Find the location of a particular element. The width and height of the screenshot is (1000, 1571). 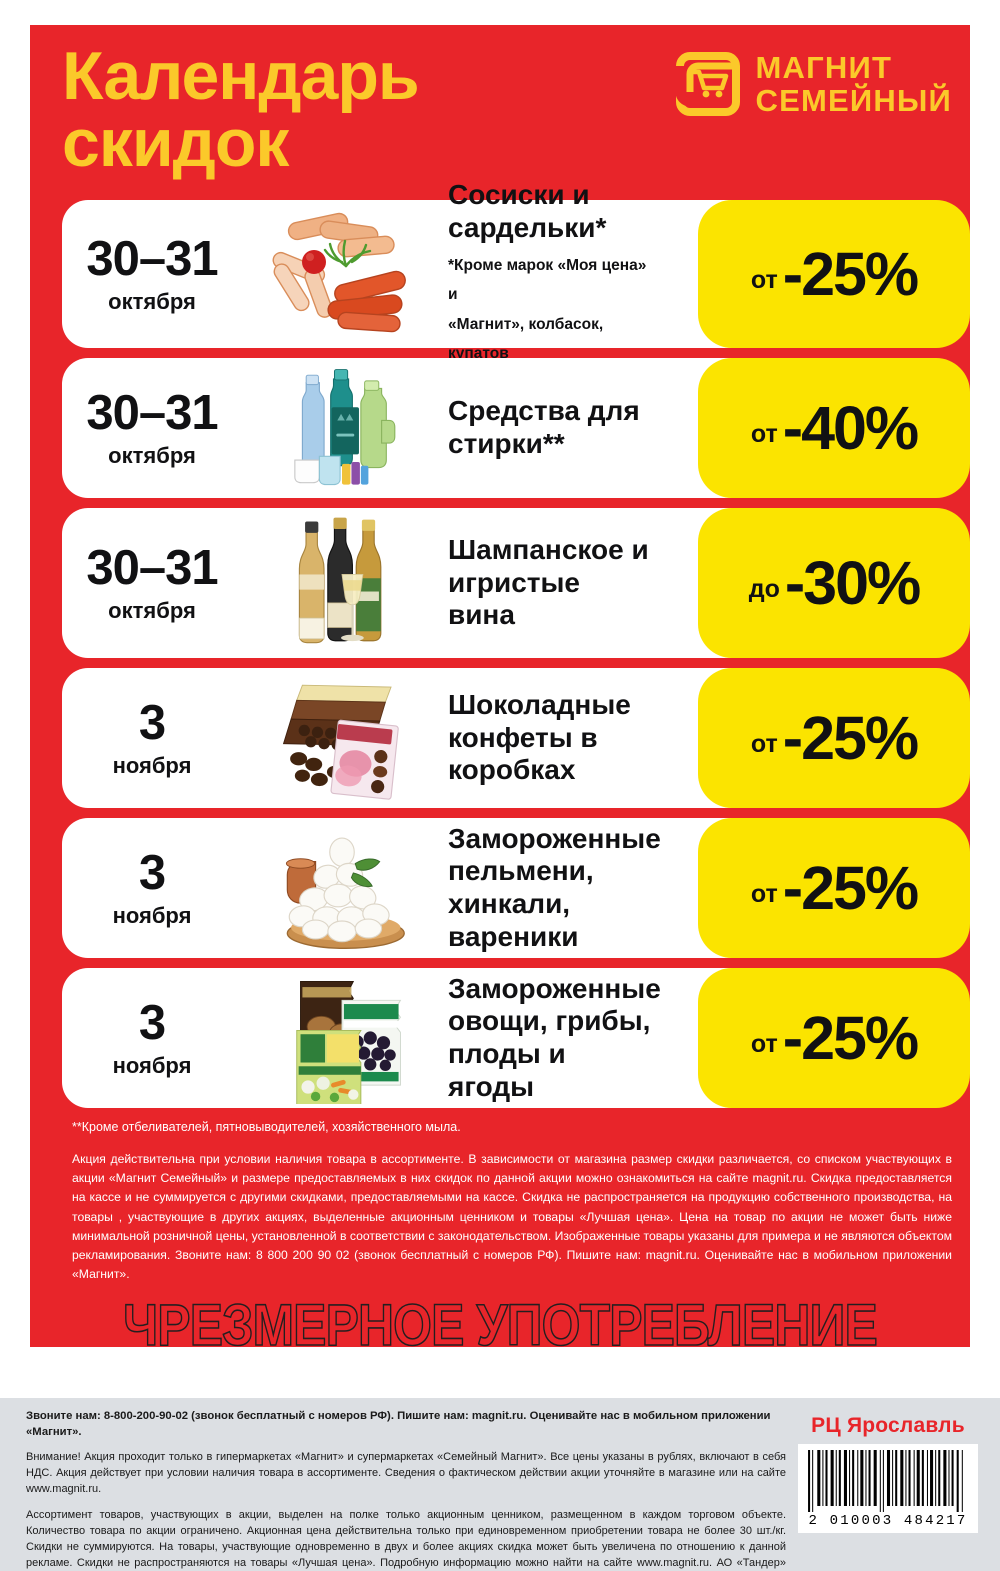

discount-value: -40% is located at coordinates (850, 427).